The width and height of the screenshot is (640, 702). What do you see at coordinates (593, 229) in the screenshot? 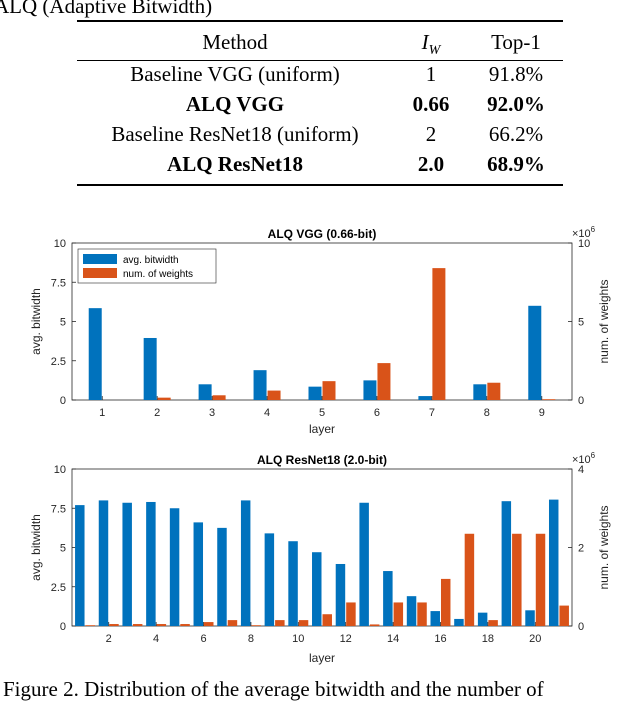
I see `y2-exponent: 6` at bounding box center [593, 229].